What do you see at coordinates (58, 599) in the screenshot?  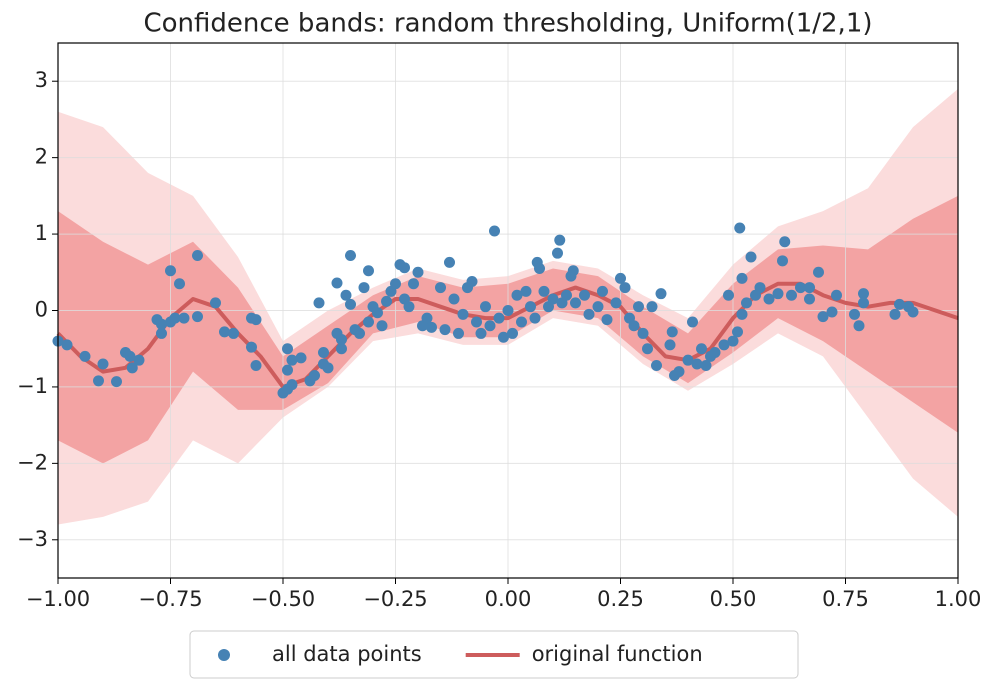 I see `x-tick-label: −1.00` at bounding box center [58, 599].